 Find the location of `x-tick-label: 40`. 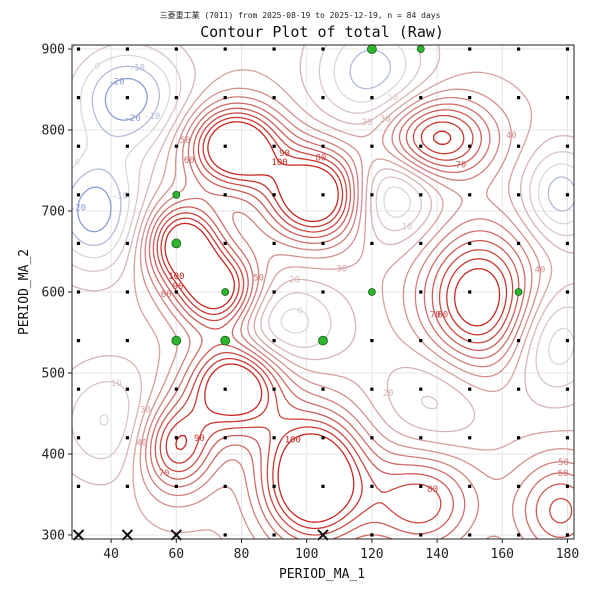

x-tick-label: 40 is located at coordinates (111, 554).